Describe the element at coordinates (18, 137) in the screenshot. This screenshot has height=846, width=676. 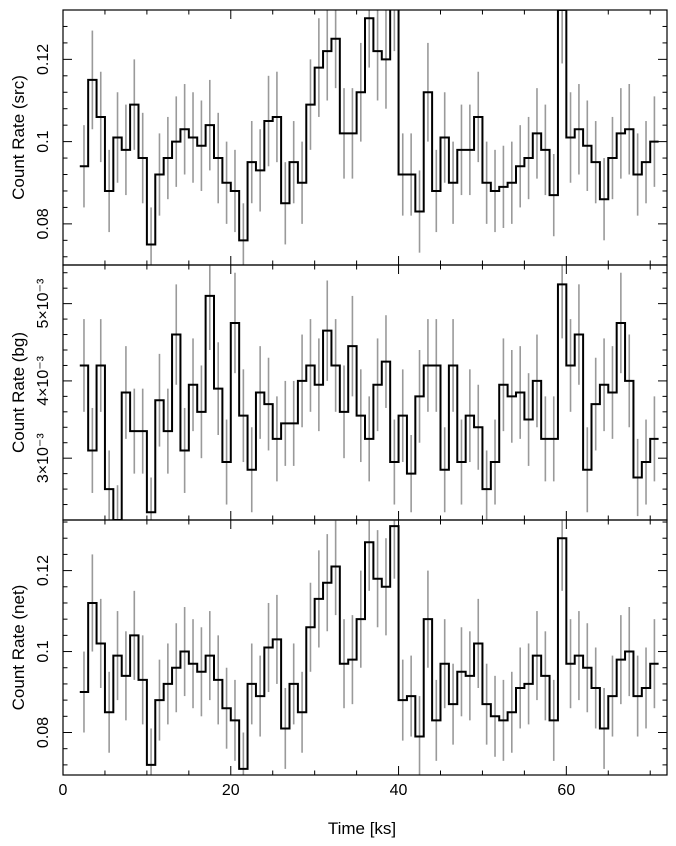
I see `y-axis-title-src: Count Rate (src)` at that location.